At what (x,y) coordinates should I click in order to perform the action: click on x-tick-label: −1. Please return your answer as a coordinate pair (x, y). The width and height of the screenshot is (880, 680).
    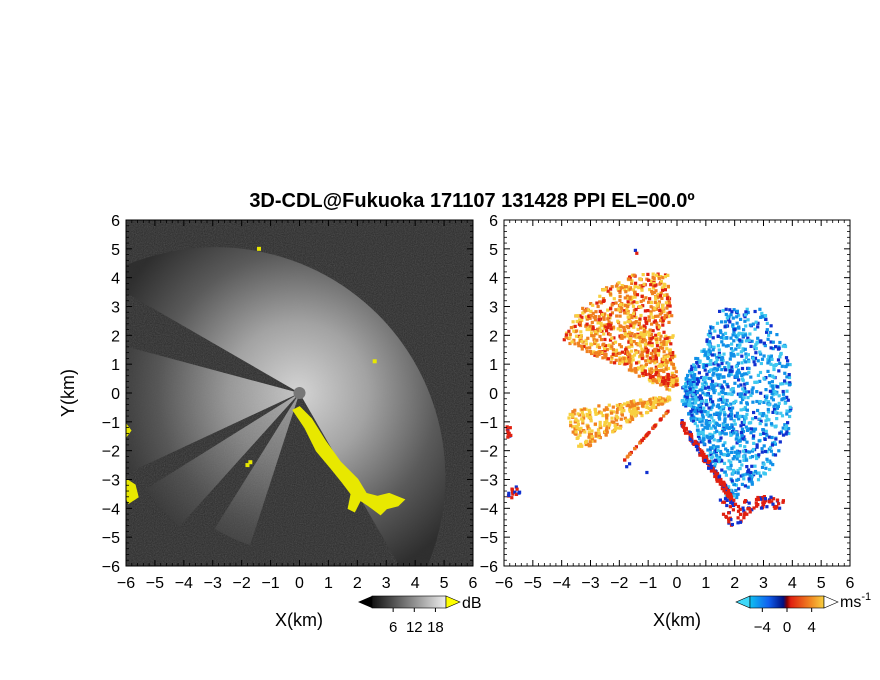
    Looking at the image, I should click on (270, 583).